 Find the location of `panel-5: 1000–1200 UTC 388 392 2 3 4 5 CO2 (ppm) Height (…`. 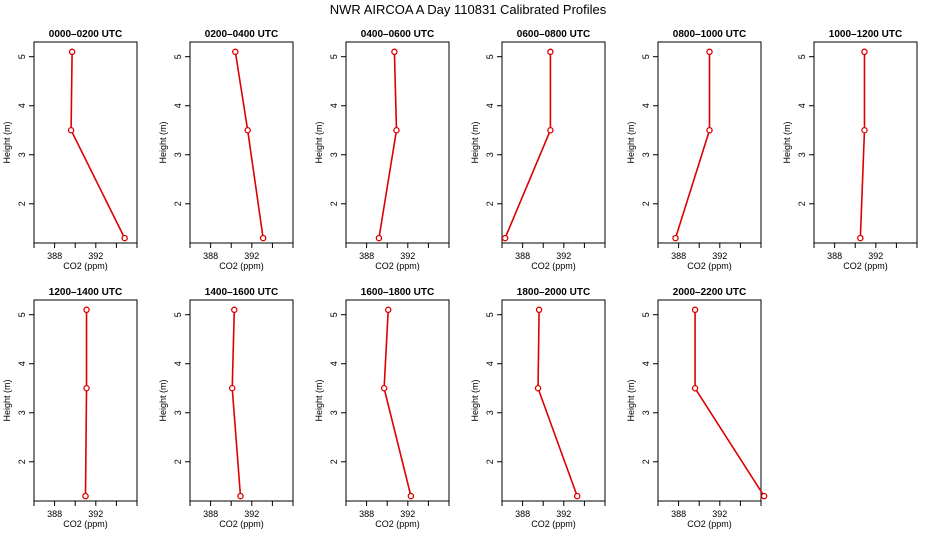

panel-5: 1000–1200 UTC 388 392 2 3 4 5 CO2 (ppm) Height (… is located at coordinates (850, 150).